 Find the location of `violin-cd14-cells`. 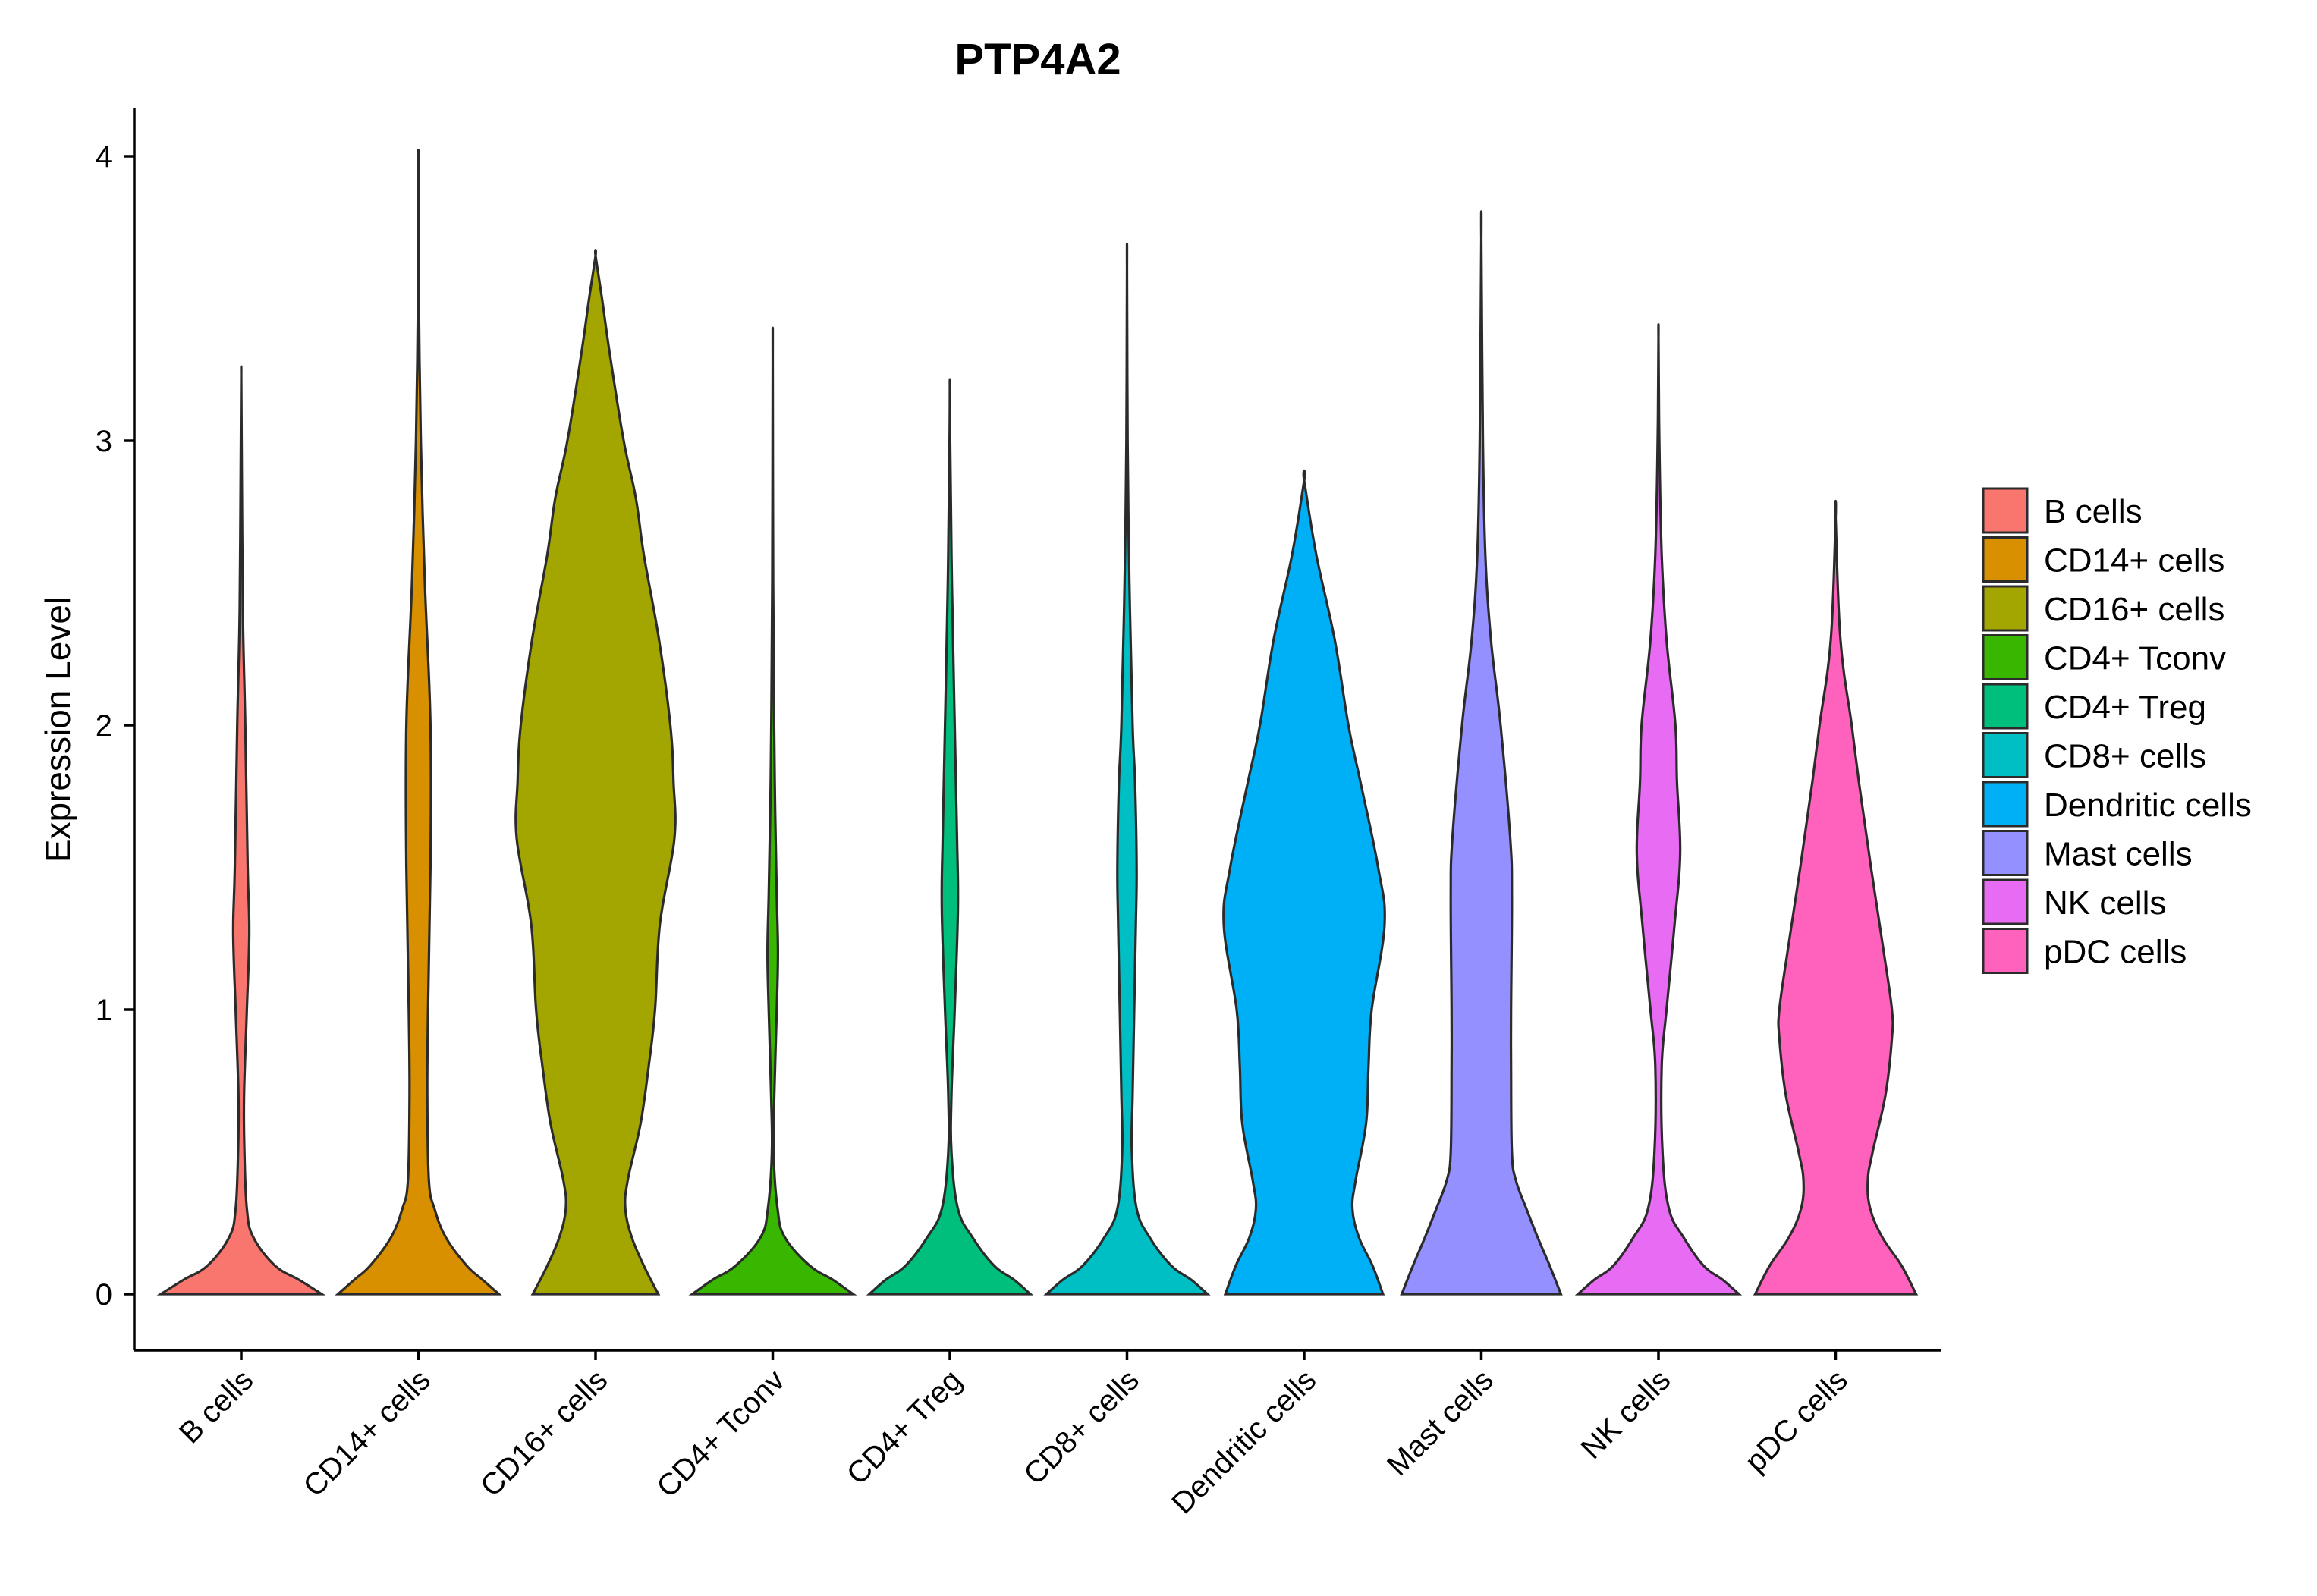

violin-cd14-cells is located at coordinates (418, 722).